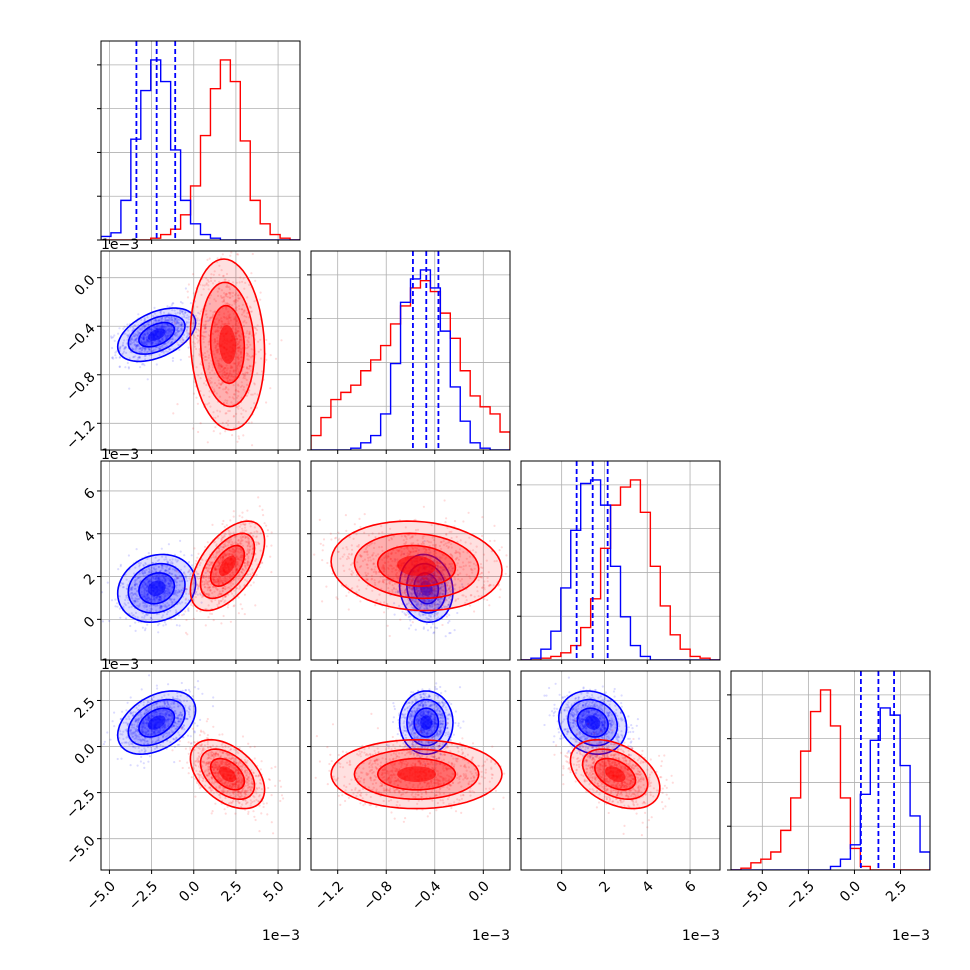 This screenshot has height=970, width=970. I want to click on xtick-label-0-0: −5.0, so click(101, 895).